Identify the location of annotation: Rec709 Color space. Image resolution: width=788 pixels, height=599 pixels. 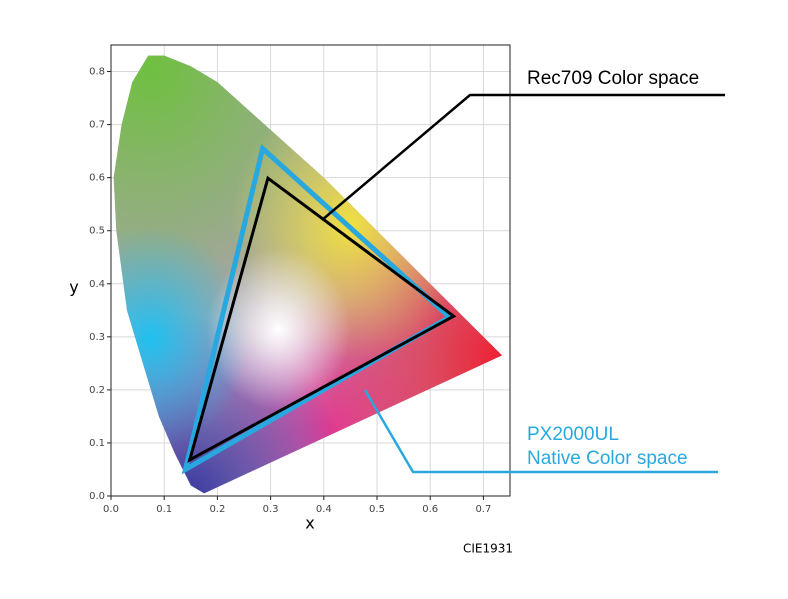
(613, 78).